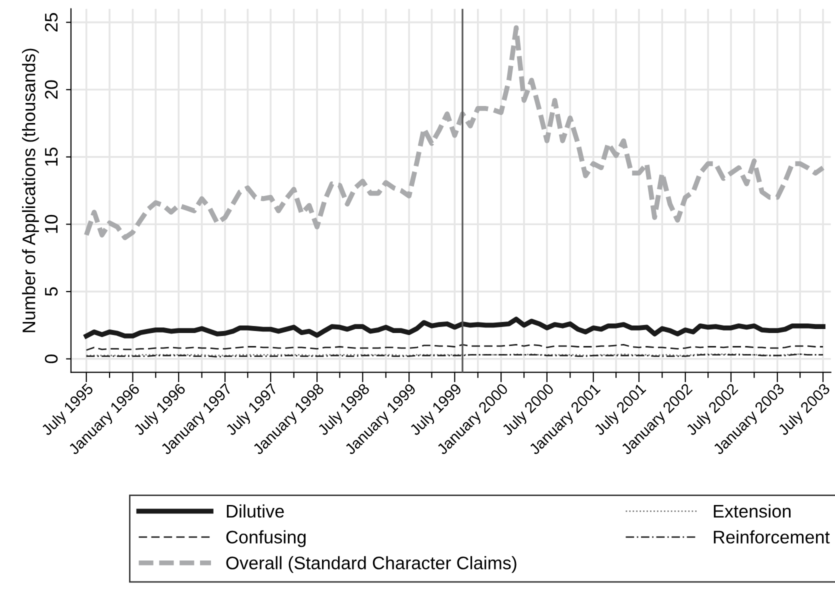 This screenshot has height=591, width=835. I want to click on y-tick-label: 10, so click(51, 223).